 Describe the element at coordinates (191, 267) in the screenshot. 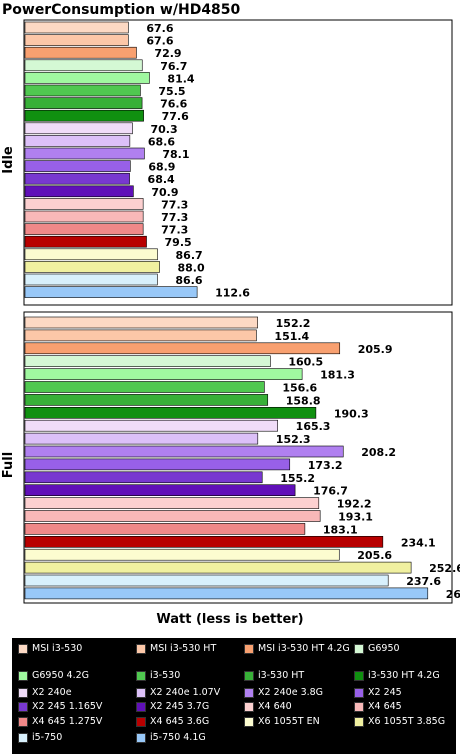

I see `bar-value-label: 88.0` at that location.